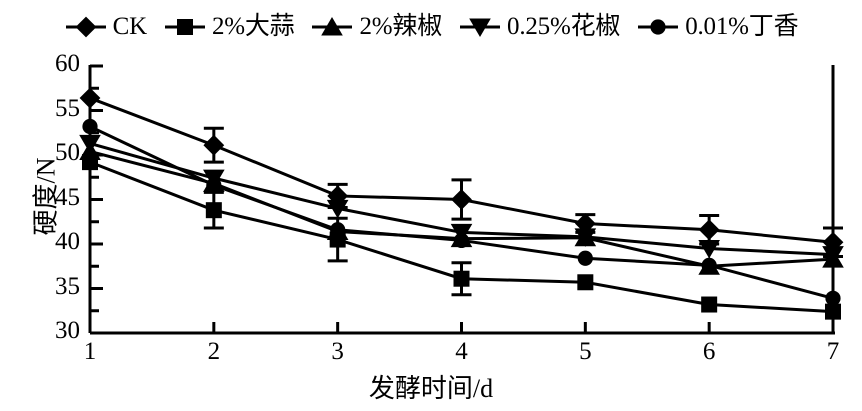 The height and width of the screenshot is (411, 862). Describe the element at coordinates (332, 27) in the screenshot. I see `triangle-marker-icon` at that location.